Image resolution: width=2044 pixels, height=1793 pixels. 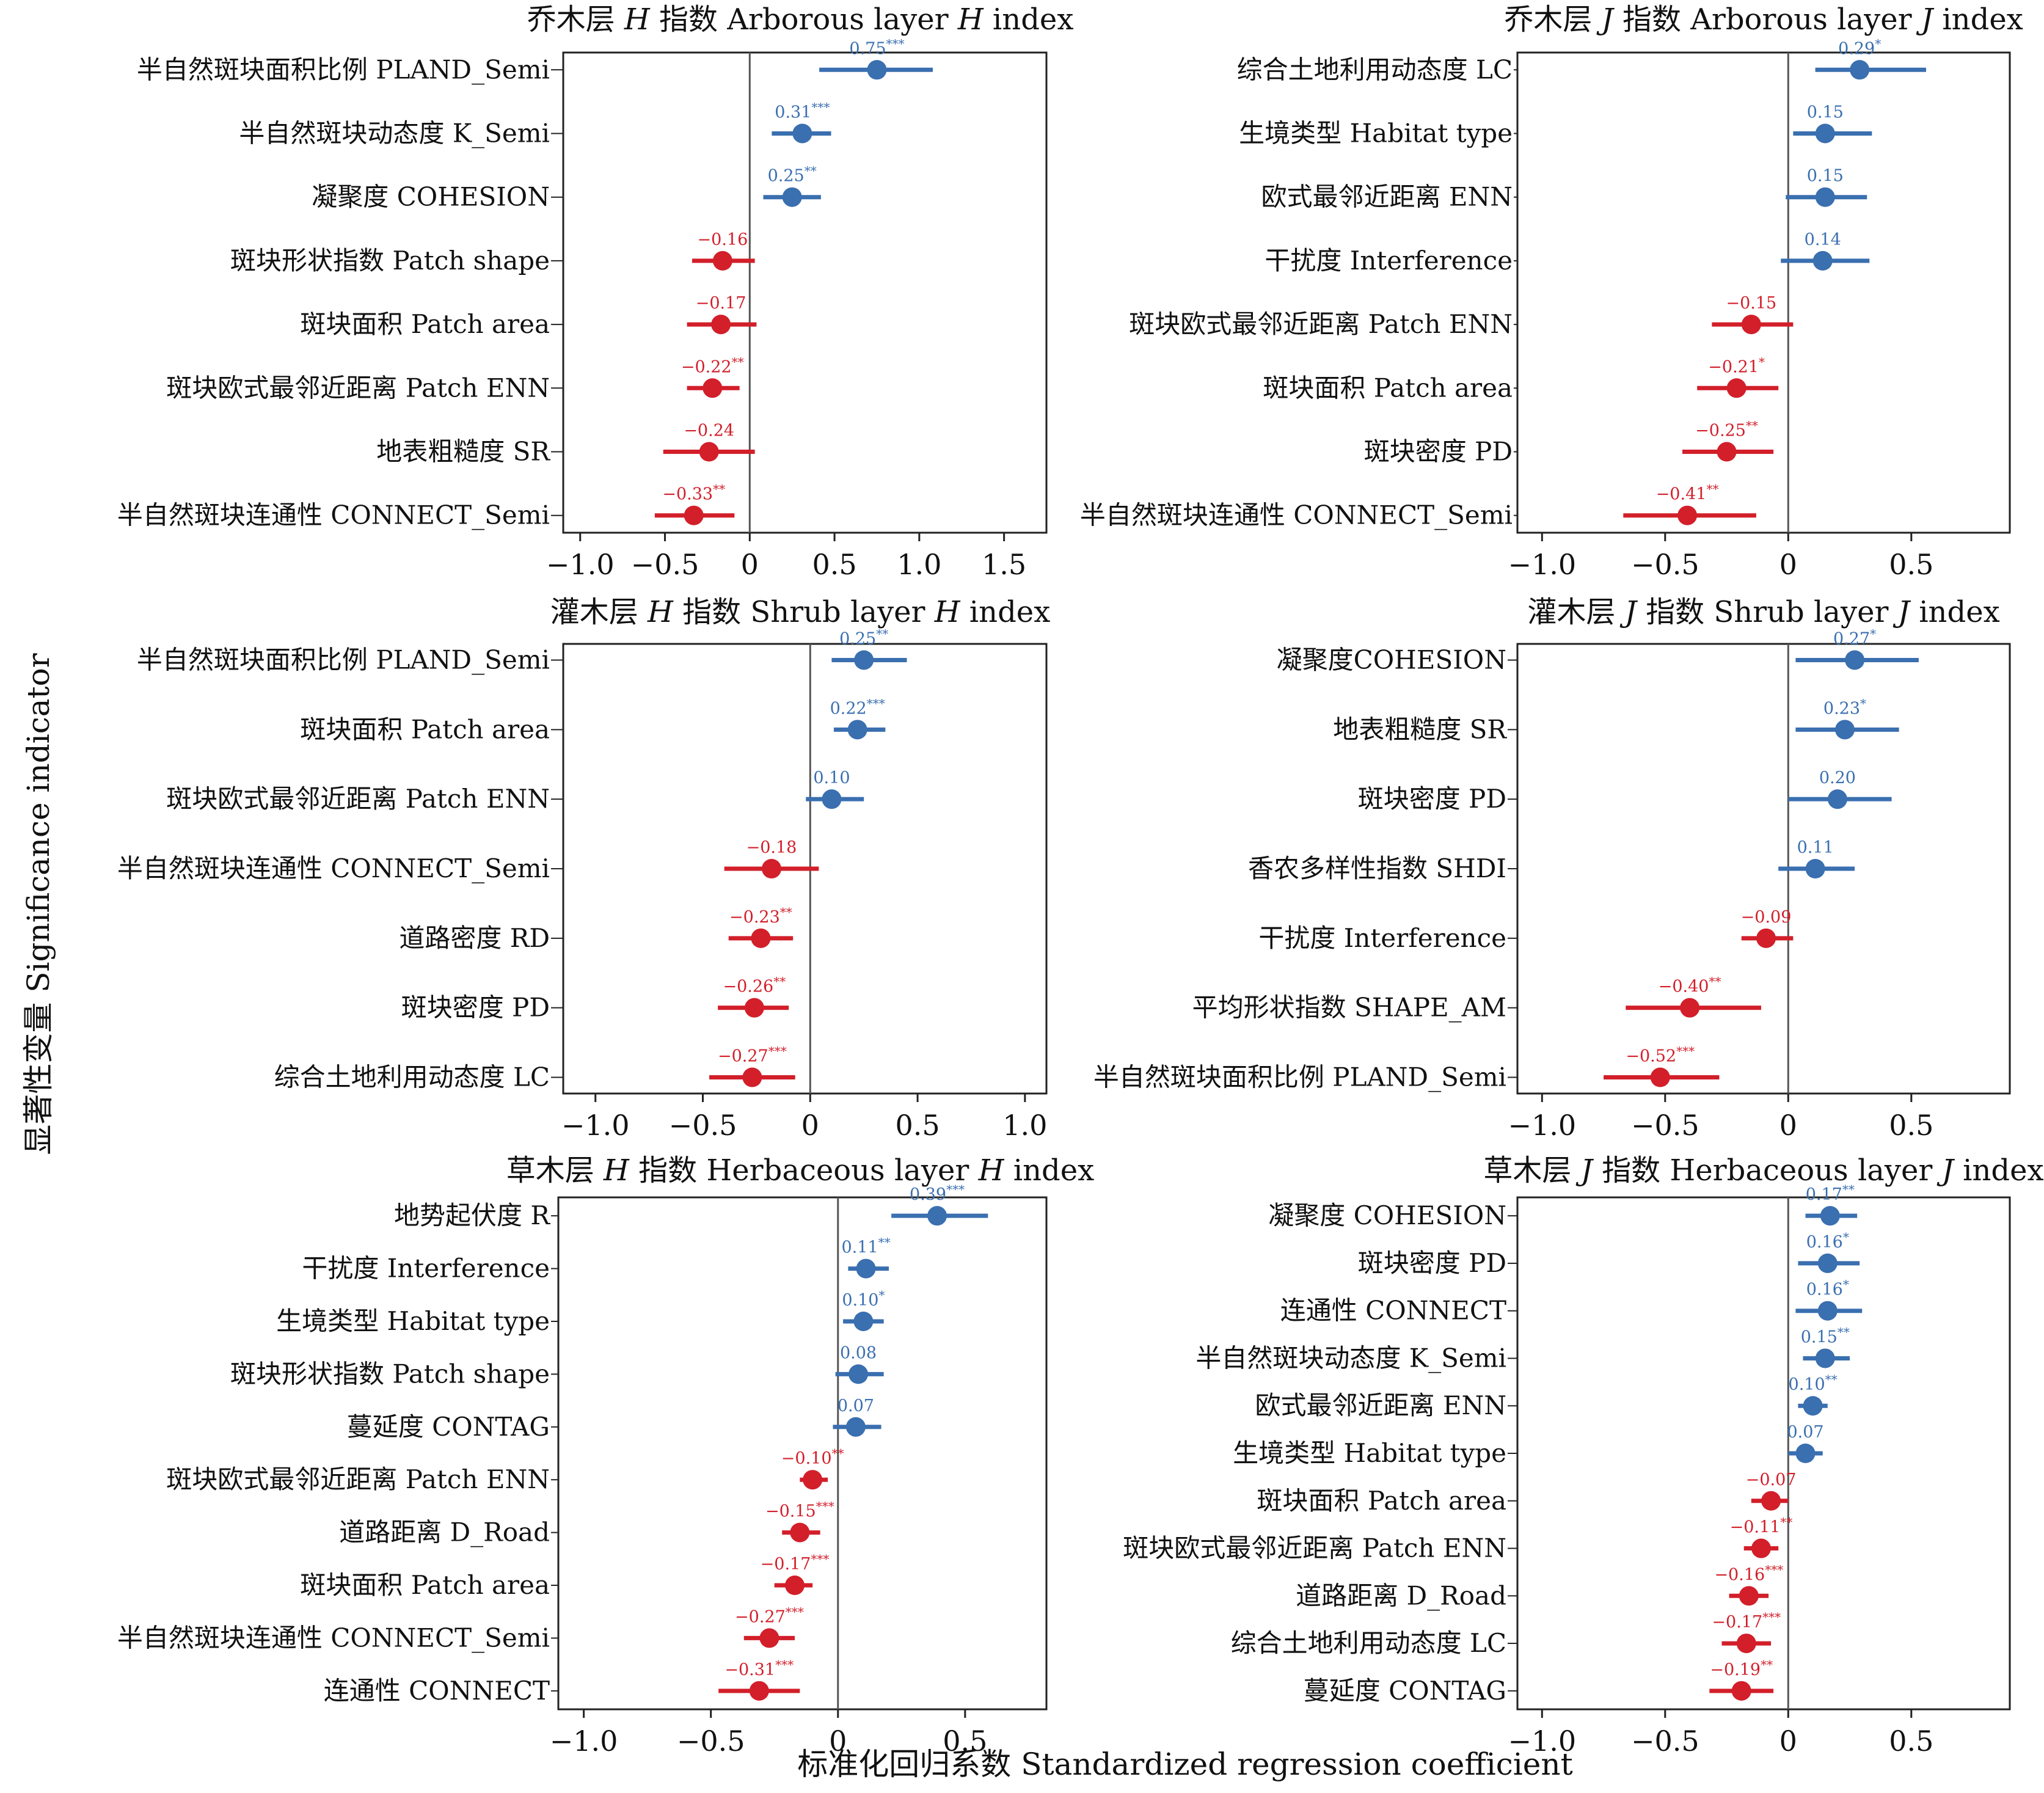 I want to click on title-part: 指数 Shrub layer, so click(x=1768, y=612).